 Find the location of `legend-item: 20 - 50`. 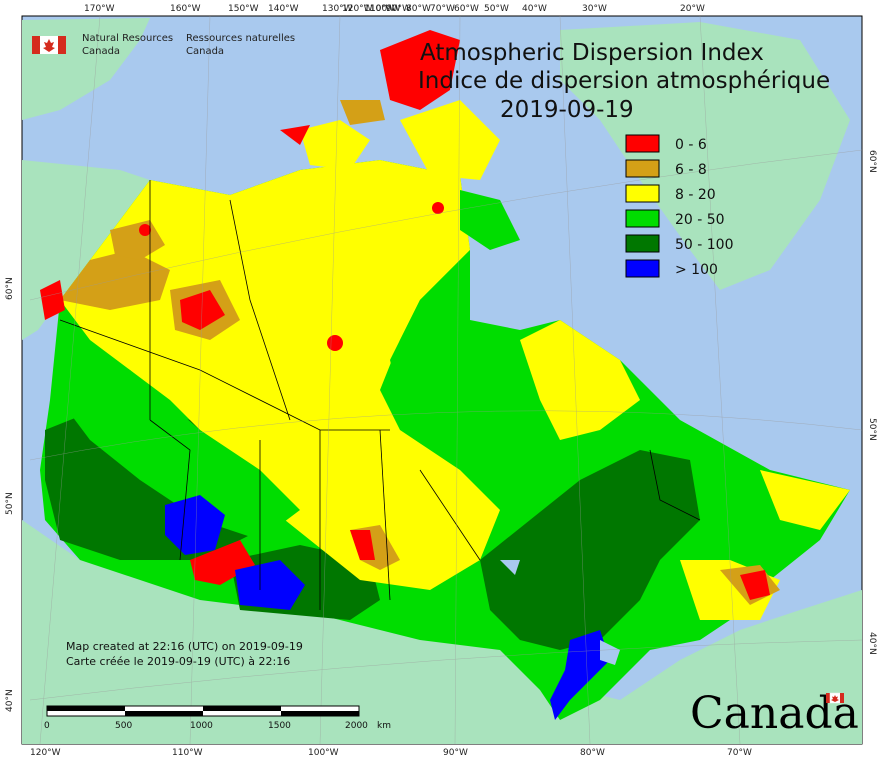

legend-item: 20 - 50 is located at coordinates (675, 218).